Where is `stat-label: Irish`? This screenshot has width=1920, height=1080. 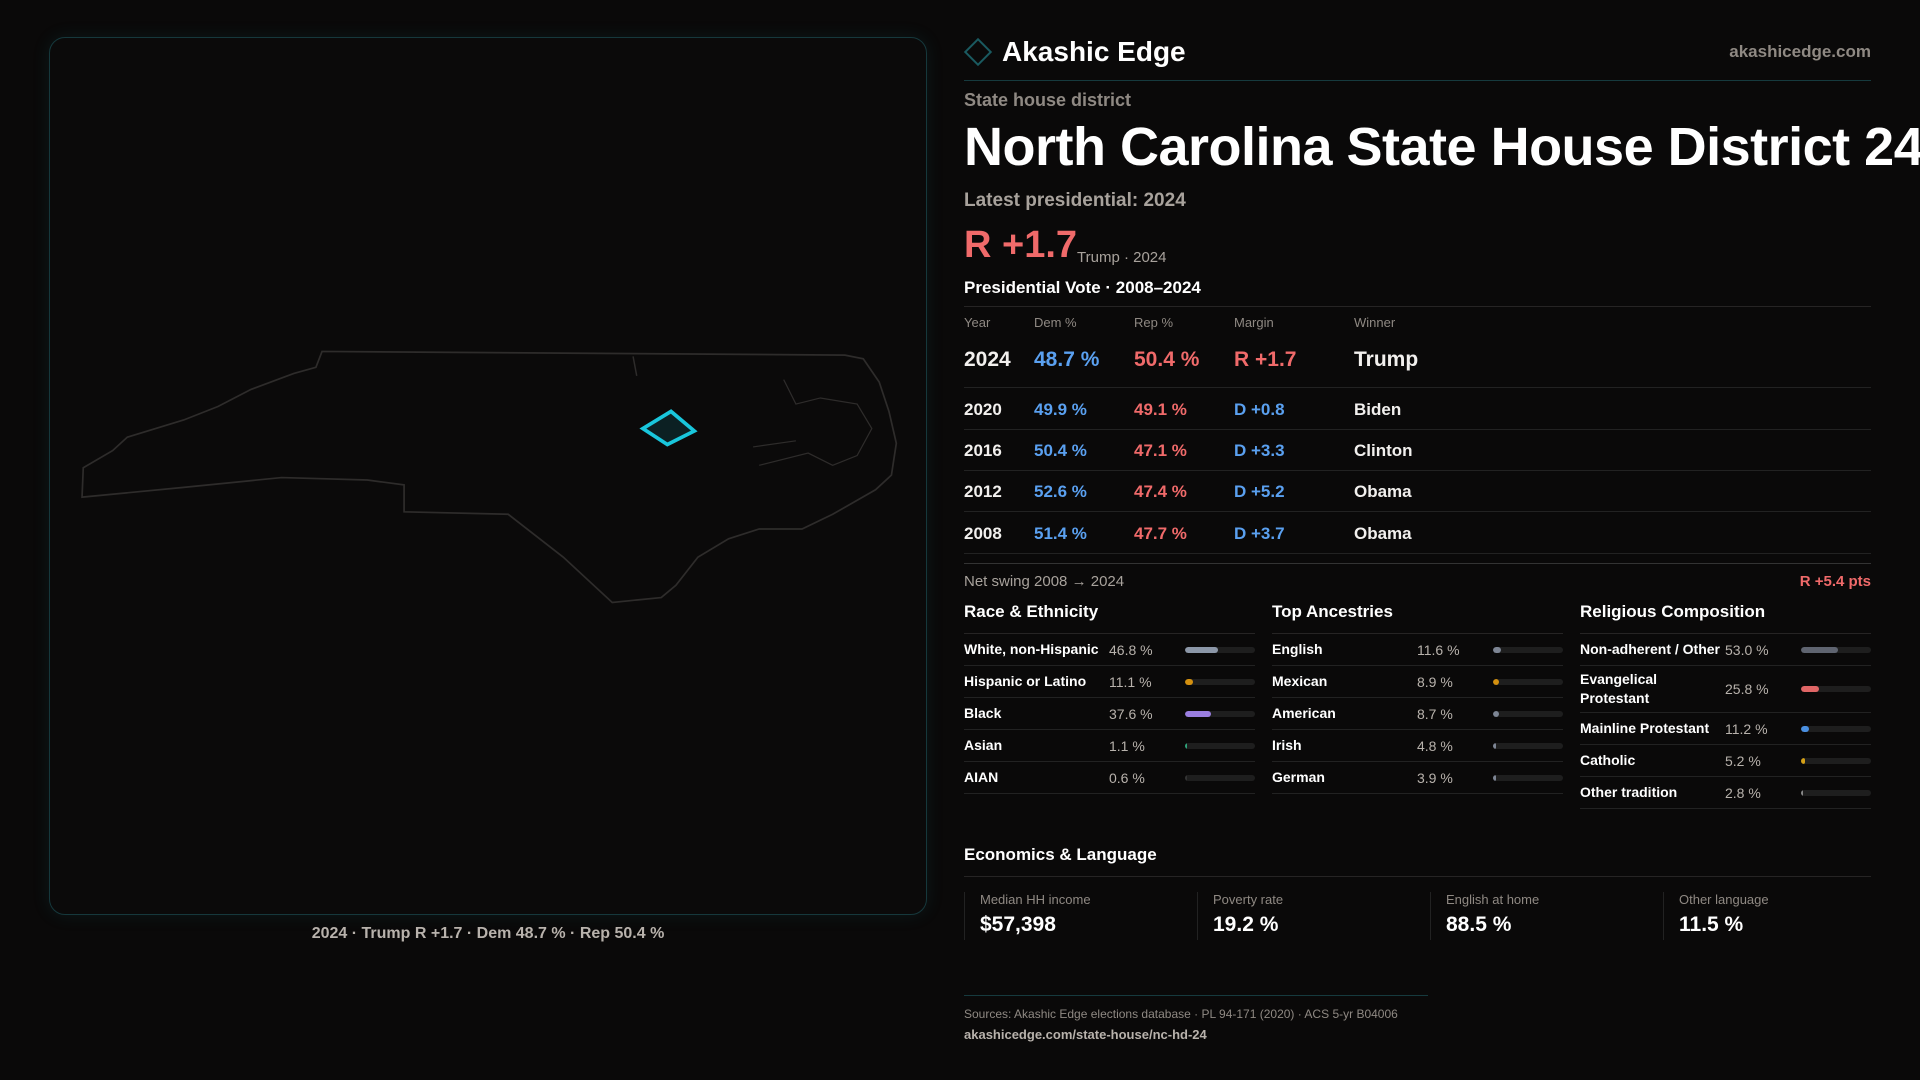 stat-label: Irish is located at coordinates (1287, 745).